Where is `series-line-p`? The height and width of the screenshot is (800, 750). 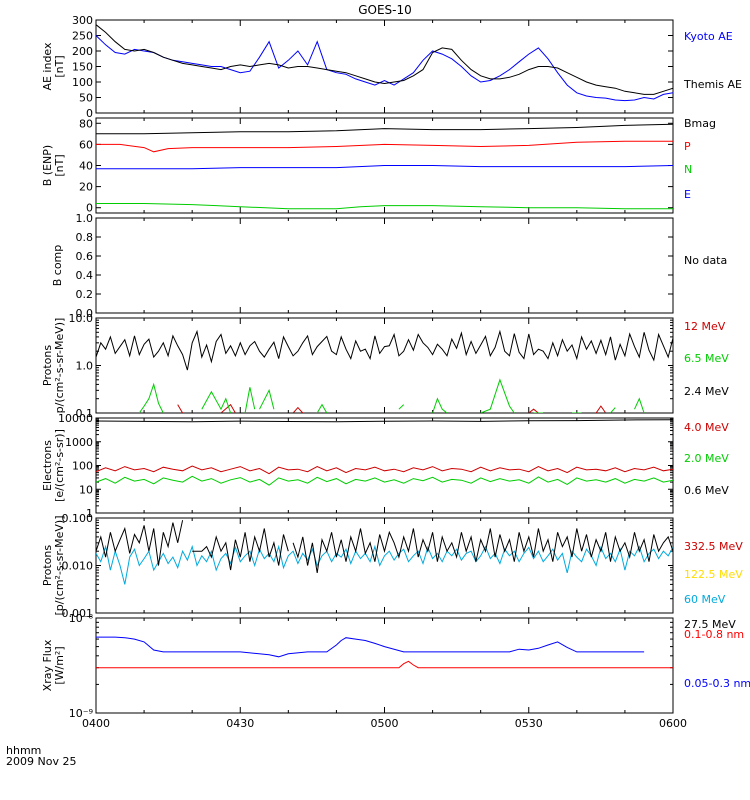
series-line-p is located at coordinates (384, 146).